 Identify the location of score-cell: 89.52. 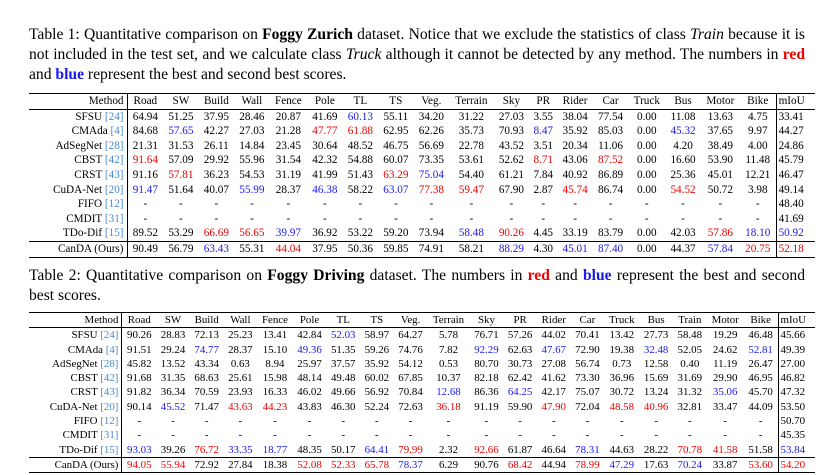
(145, 233).